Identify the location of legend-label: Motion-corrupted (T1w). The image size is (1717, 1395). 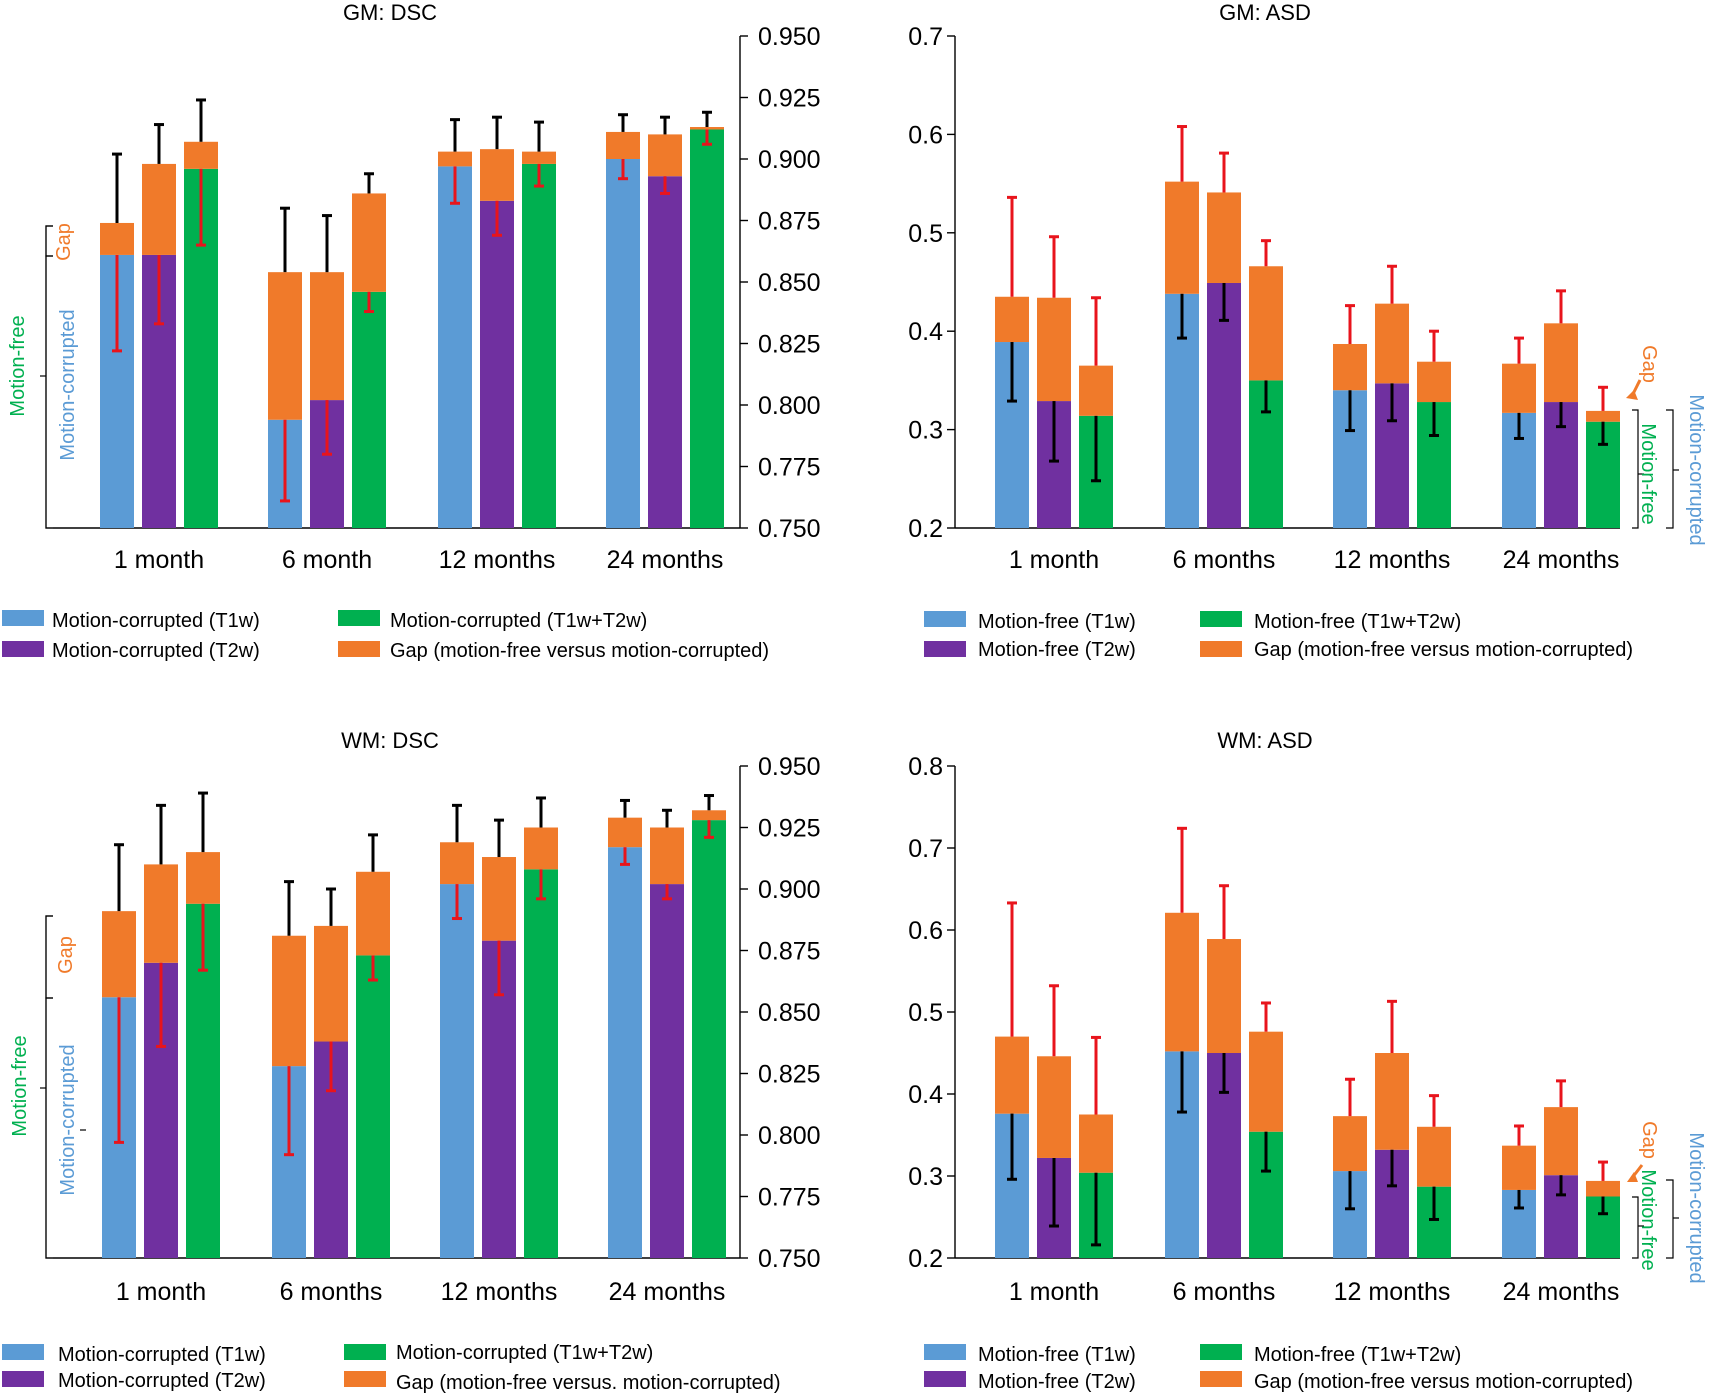
(162, 1355).